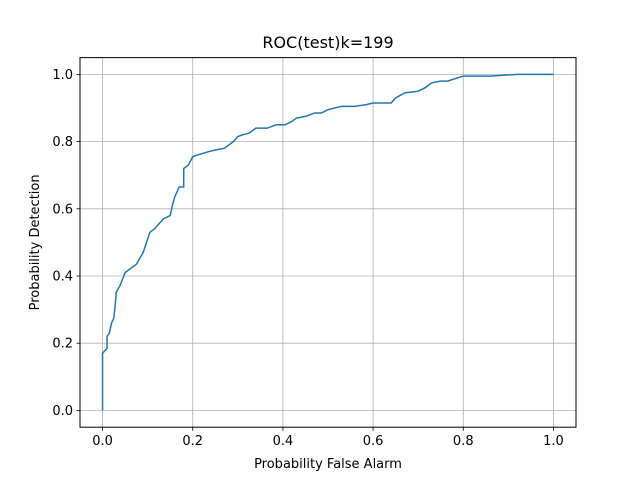 This screenshot has height=480, width=640. I want to click on y-tick-label: 0.2, so click(62, 344).